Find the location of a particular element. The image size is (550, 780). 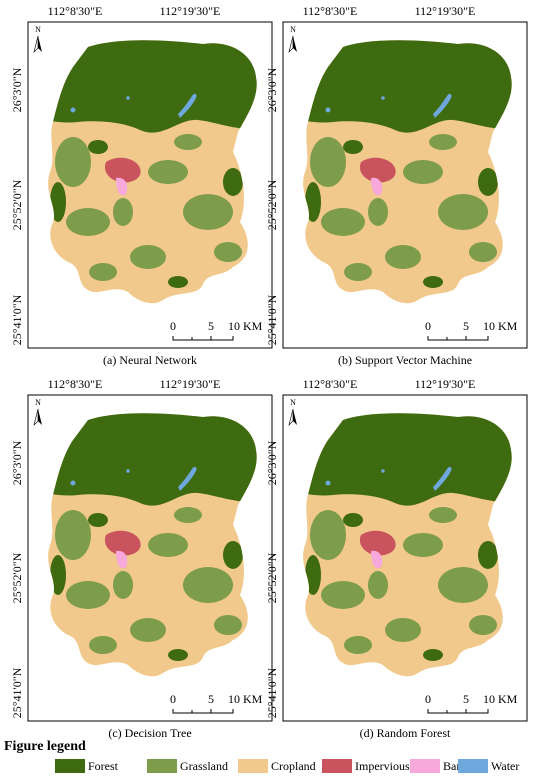

legend-label: Grassland is located at coordinates (204, 766).